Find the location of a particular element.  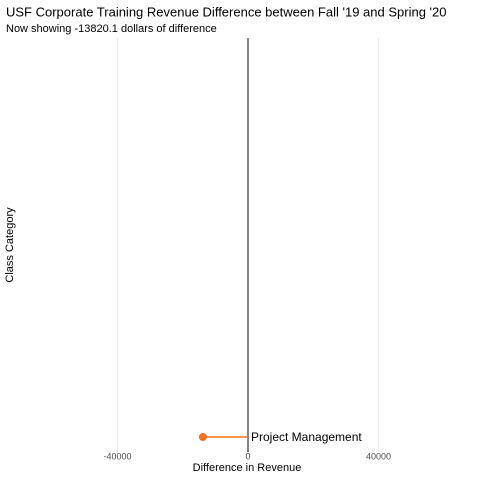

x-axis-label: Difference in Revenue is located at coordinates (247, 468).